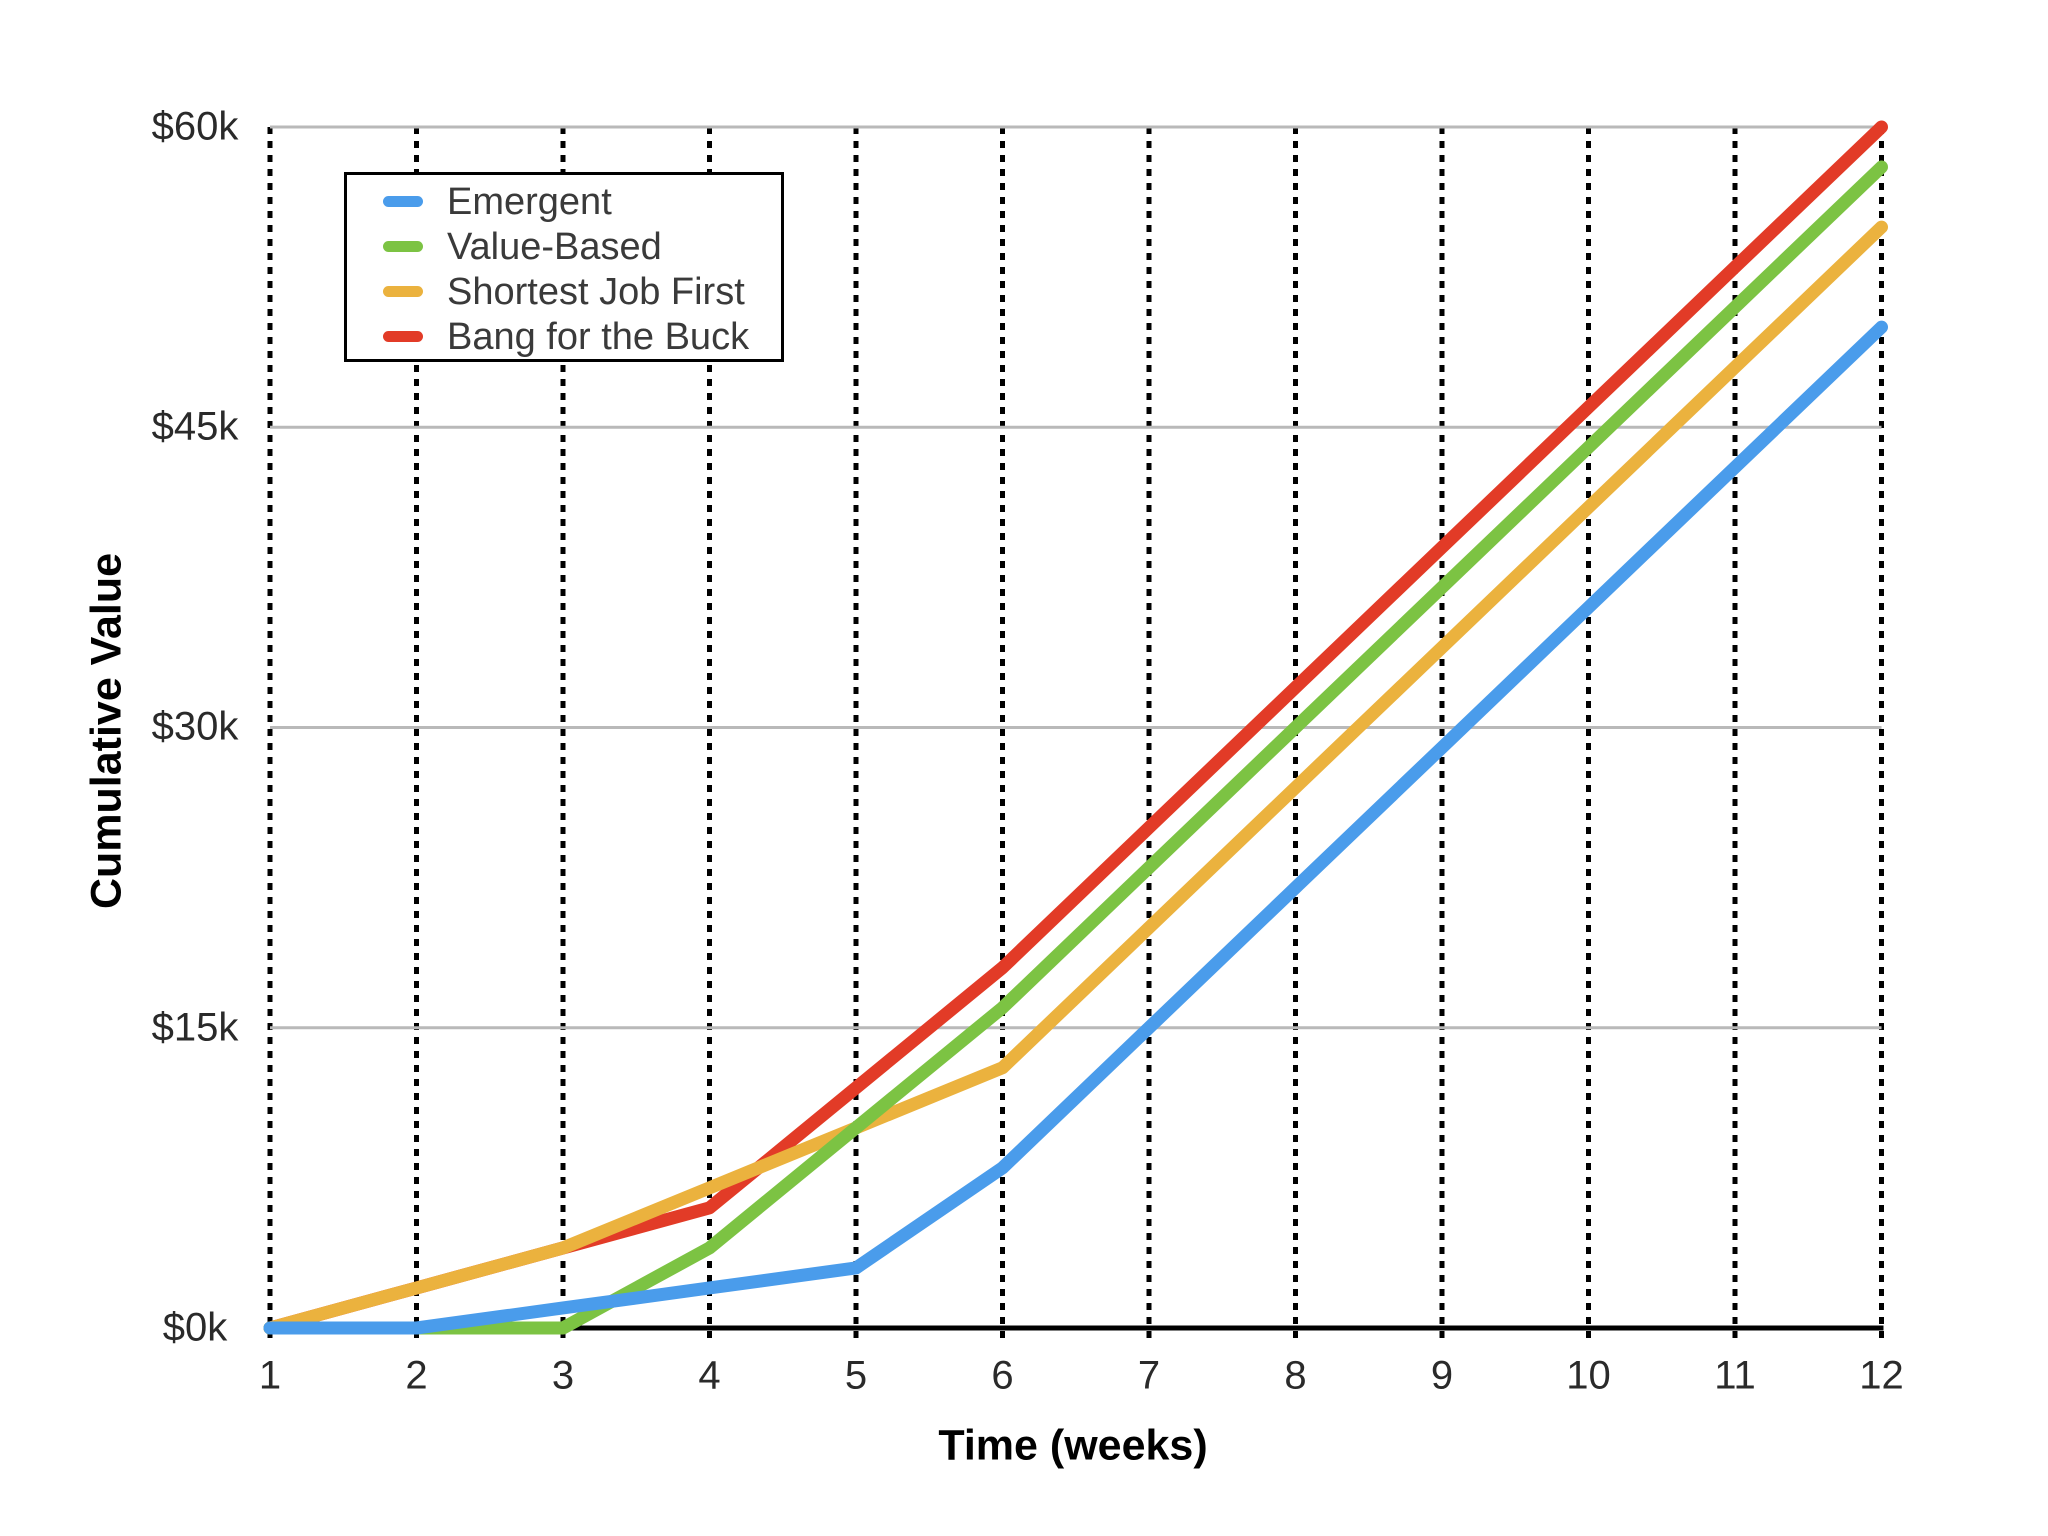 This screenshot has height=1536, width=2048. Describe the element at coordinates (195, 1327) in the screenshot. I see `y-tick-label: $0k` at that location.